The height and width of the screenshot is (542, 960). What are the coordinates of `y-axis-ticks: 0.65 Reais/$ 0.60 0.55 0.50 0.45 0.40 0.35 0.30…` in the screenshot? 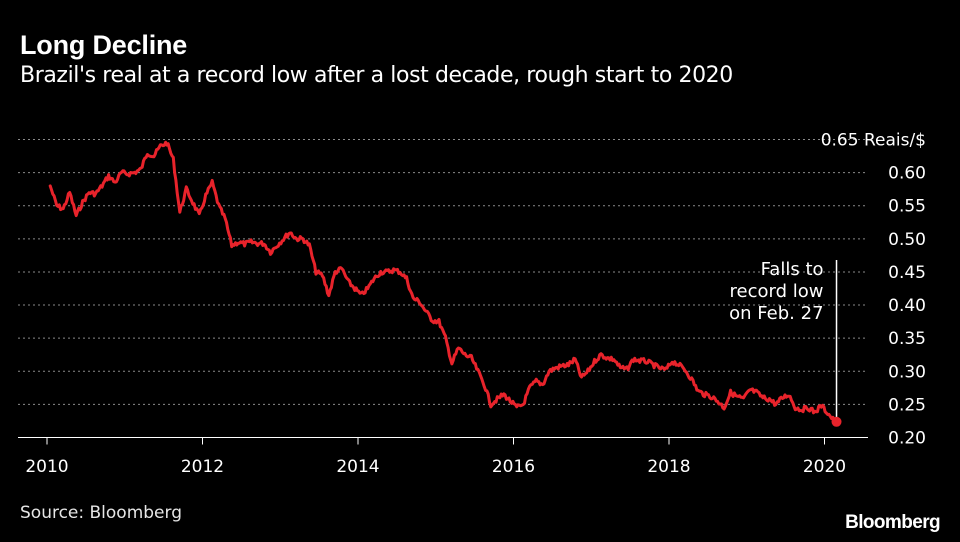 It's located at (873, 290).